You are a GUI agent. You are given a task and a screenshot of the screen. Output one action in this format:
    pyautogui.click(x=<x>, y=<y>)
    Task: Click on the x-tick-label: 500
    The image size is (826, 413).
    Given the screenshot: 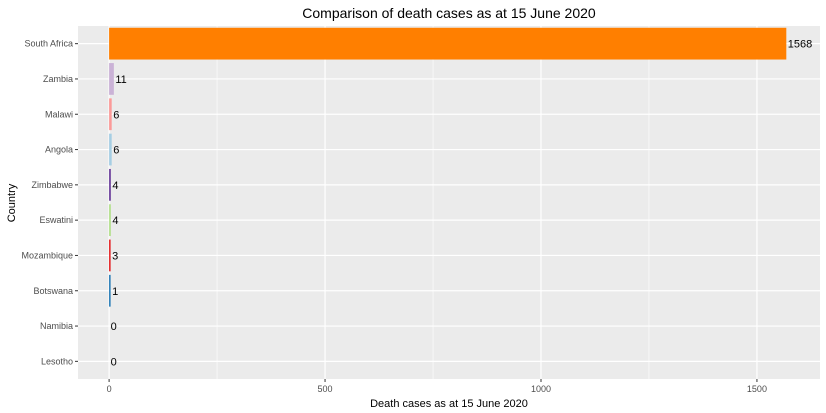 What is the action you would take?
    pyautogui.click(x=325, y=389)
    